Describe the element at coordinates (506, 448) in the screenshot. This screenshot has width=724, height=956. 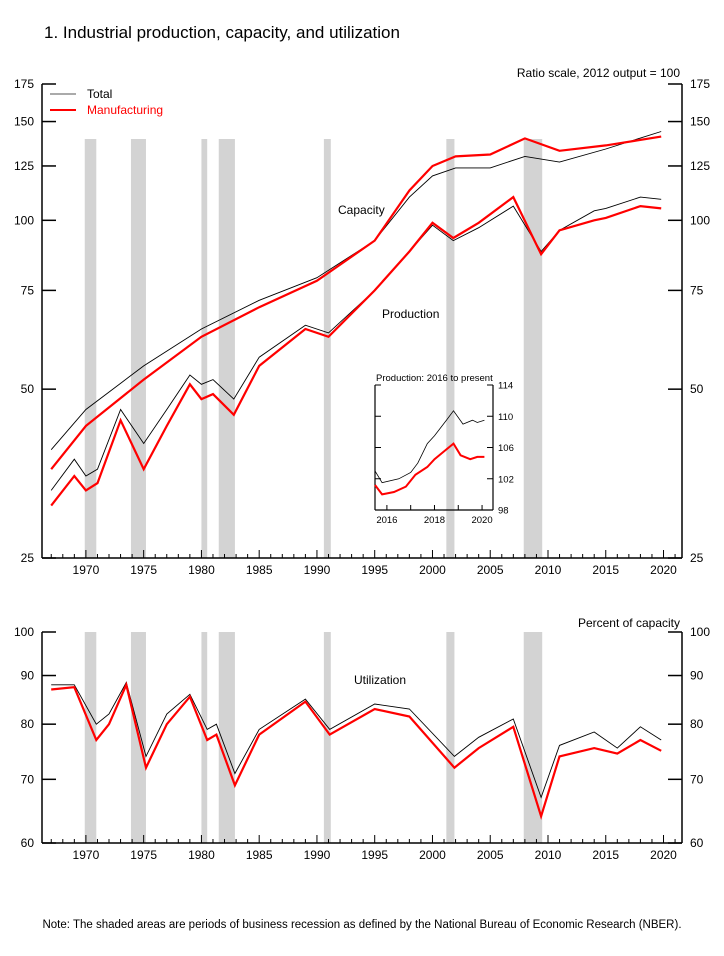
I see `inset-y-tick-label: 106` at that location.